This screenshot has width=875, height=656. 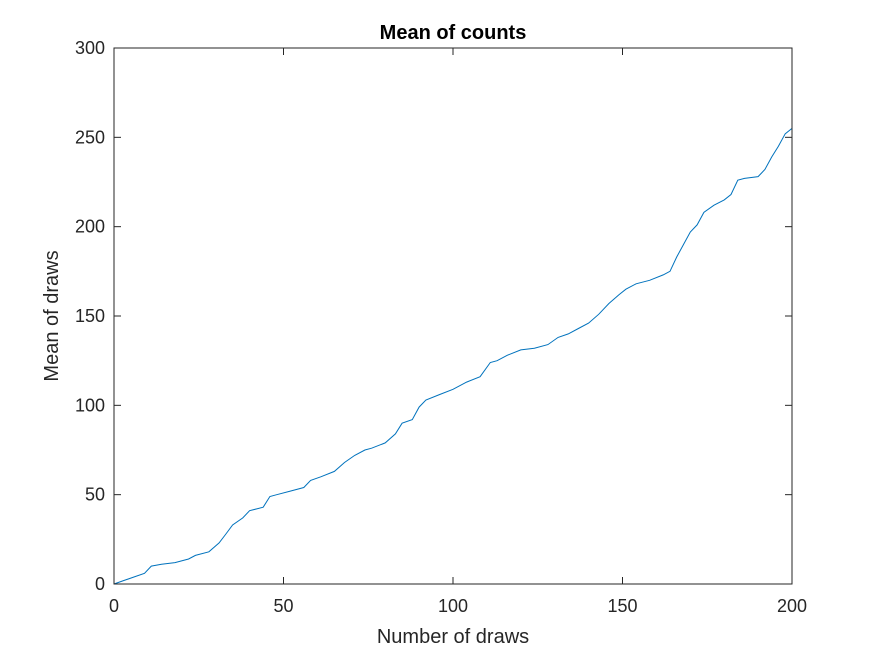 What do you see at coordinates (453, 637) in the screenshot?
I see `x-axis-label: Number of draws` at bounding box center [453, 637].